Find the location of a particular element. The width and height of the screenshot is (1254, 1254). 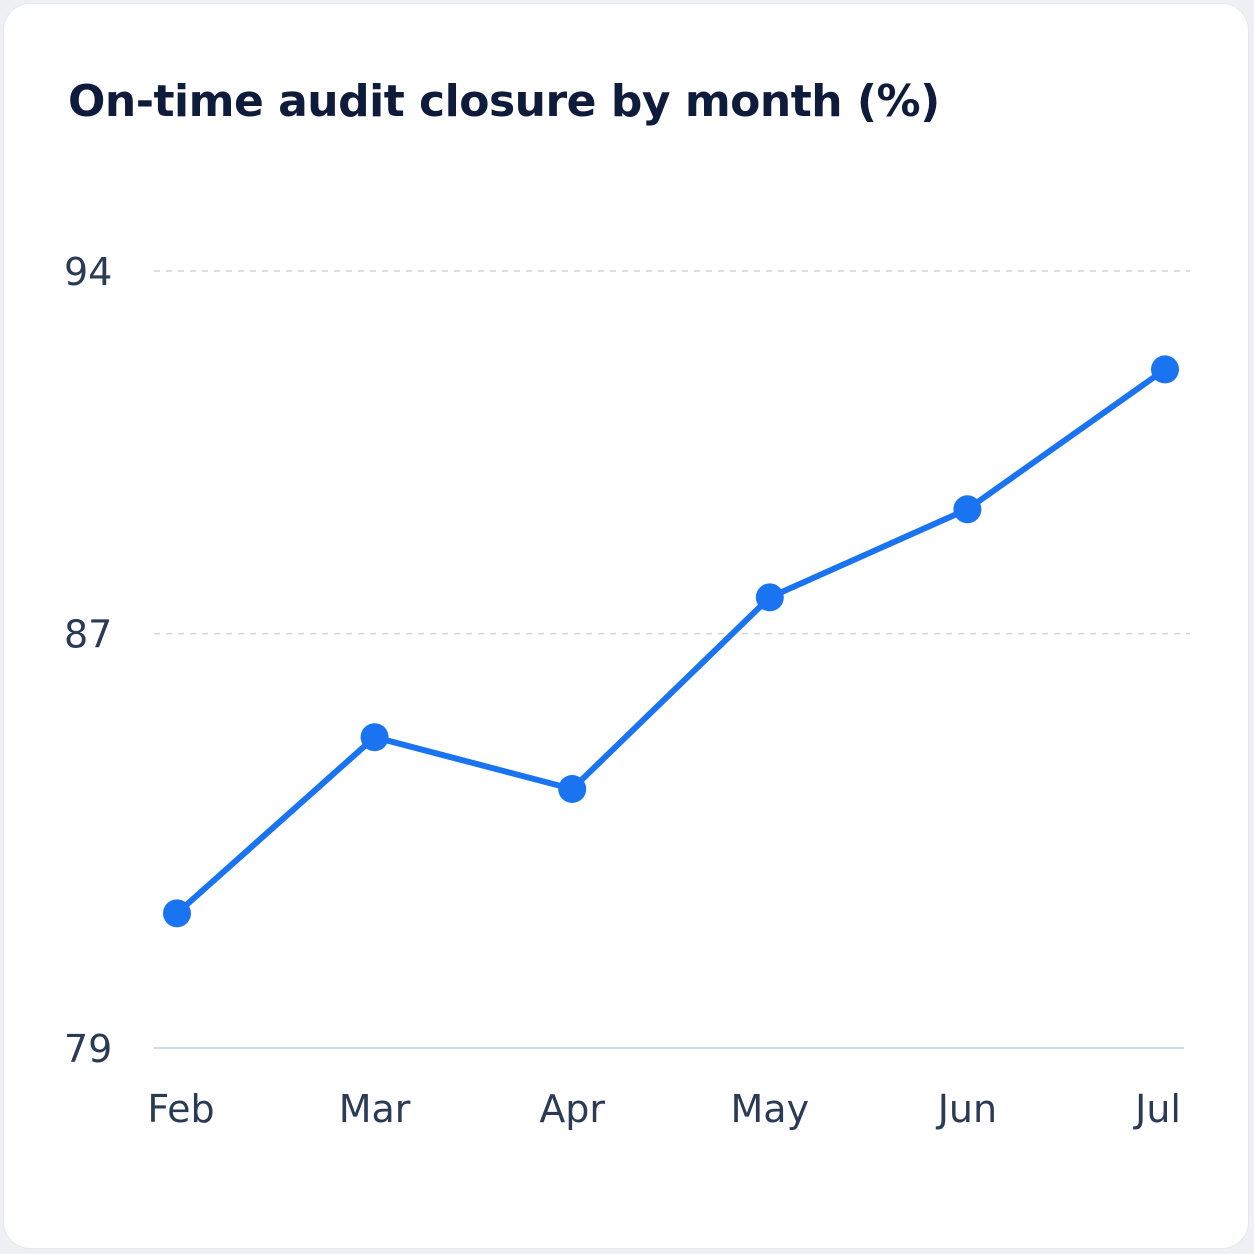

x-tick-label: Jul is located at coordinates (1157, 1109).